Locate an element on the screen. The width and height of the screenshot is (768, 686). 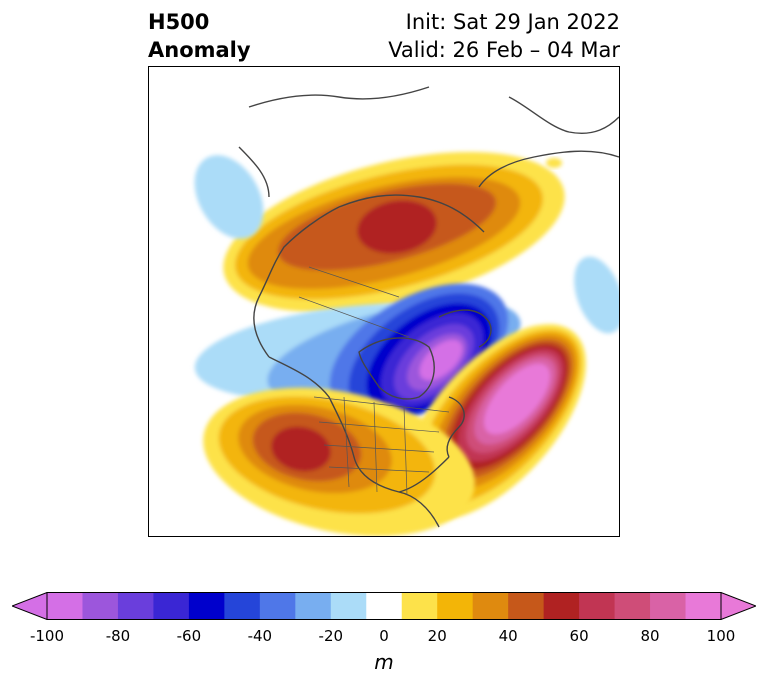
ridge-alaska is located at coordinates (394, 232).